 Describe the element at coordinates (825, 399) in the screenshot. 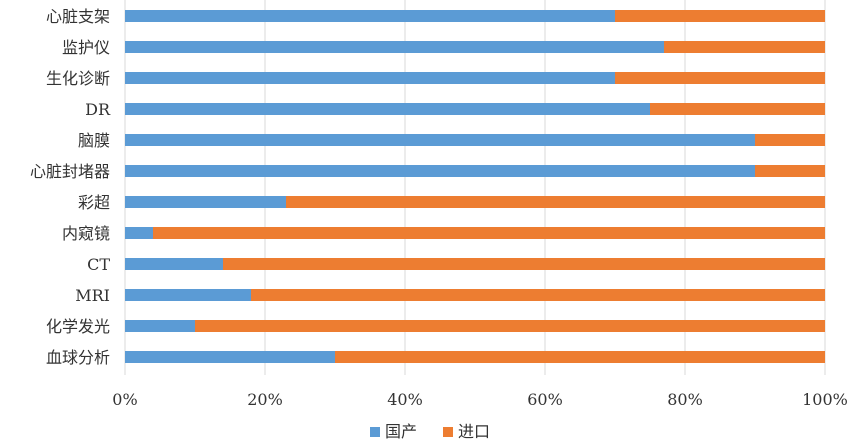

I see `x-tick-label: 100%` at that location.